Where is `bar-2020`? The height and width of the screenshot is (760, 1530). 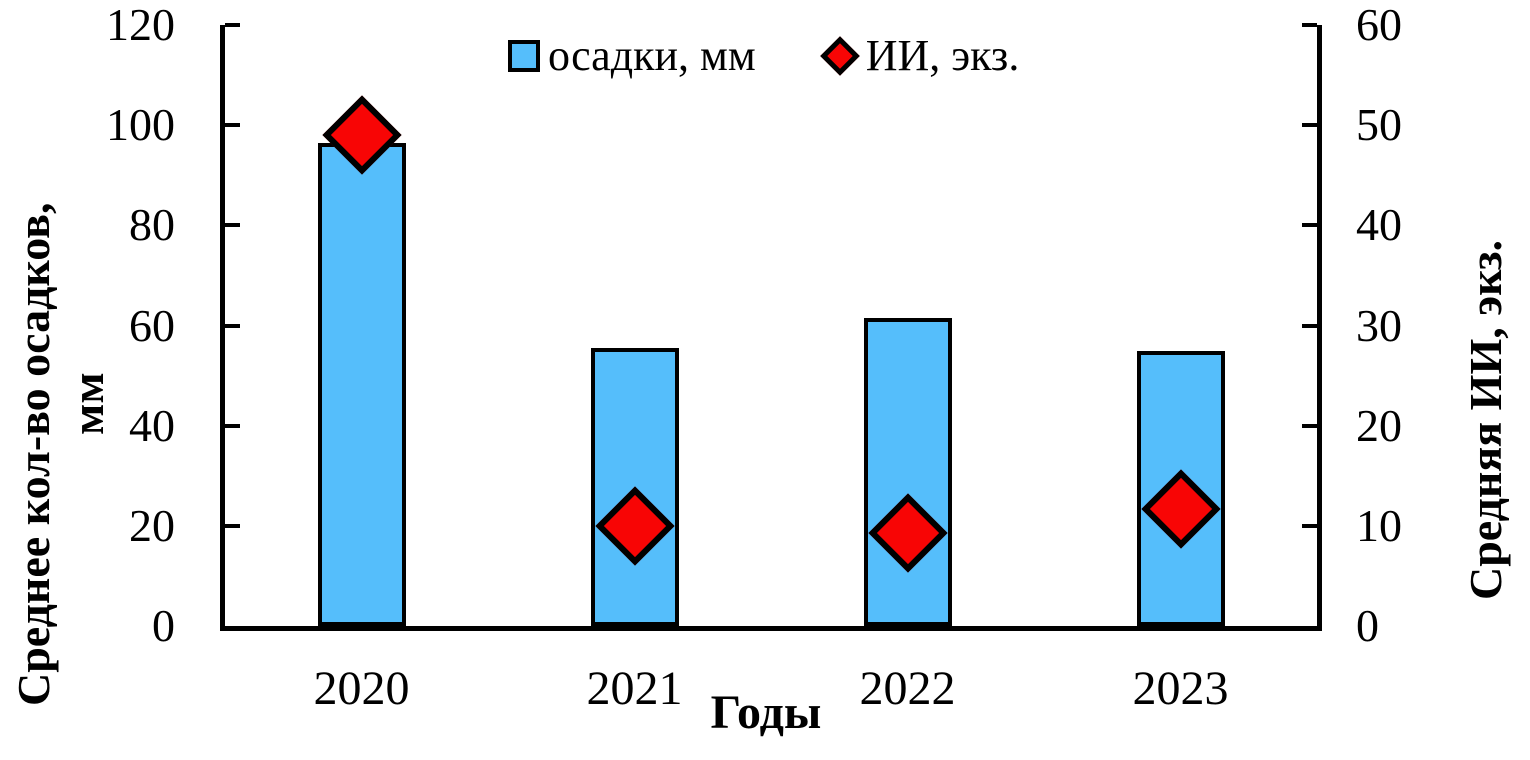
bar-2020 is located at coordinates (361, 384).